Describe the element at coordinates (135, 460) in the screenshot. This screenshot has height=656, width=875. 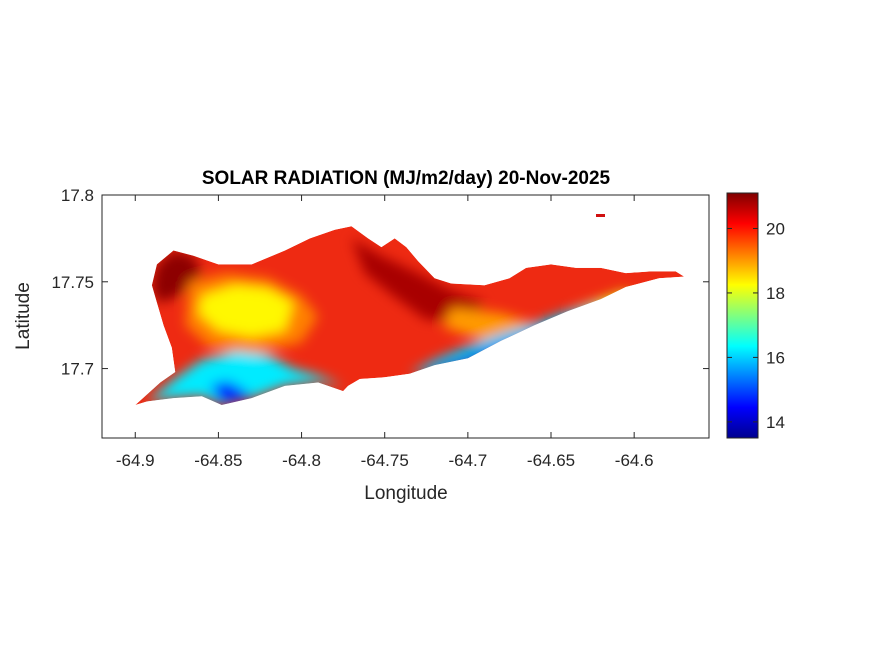
I see `x-tick-label: -64.9` at that location.